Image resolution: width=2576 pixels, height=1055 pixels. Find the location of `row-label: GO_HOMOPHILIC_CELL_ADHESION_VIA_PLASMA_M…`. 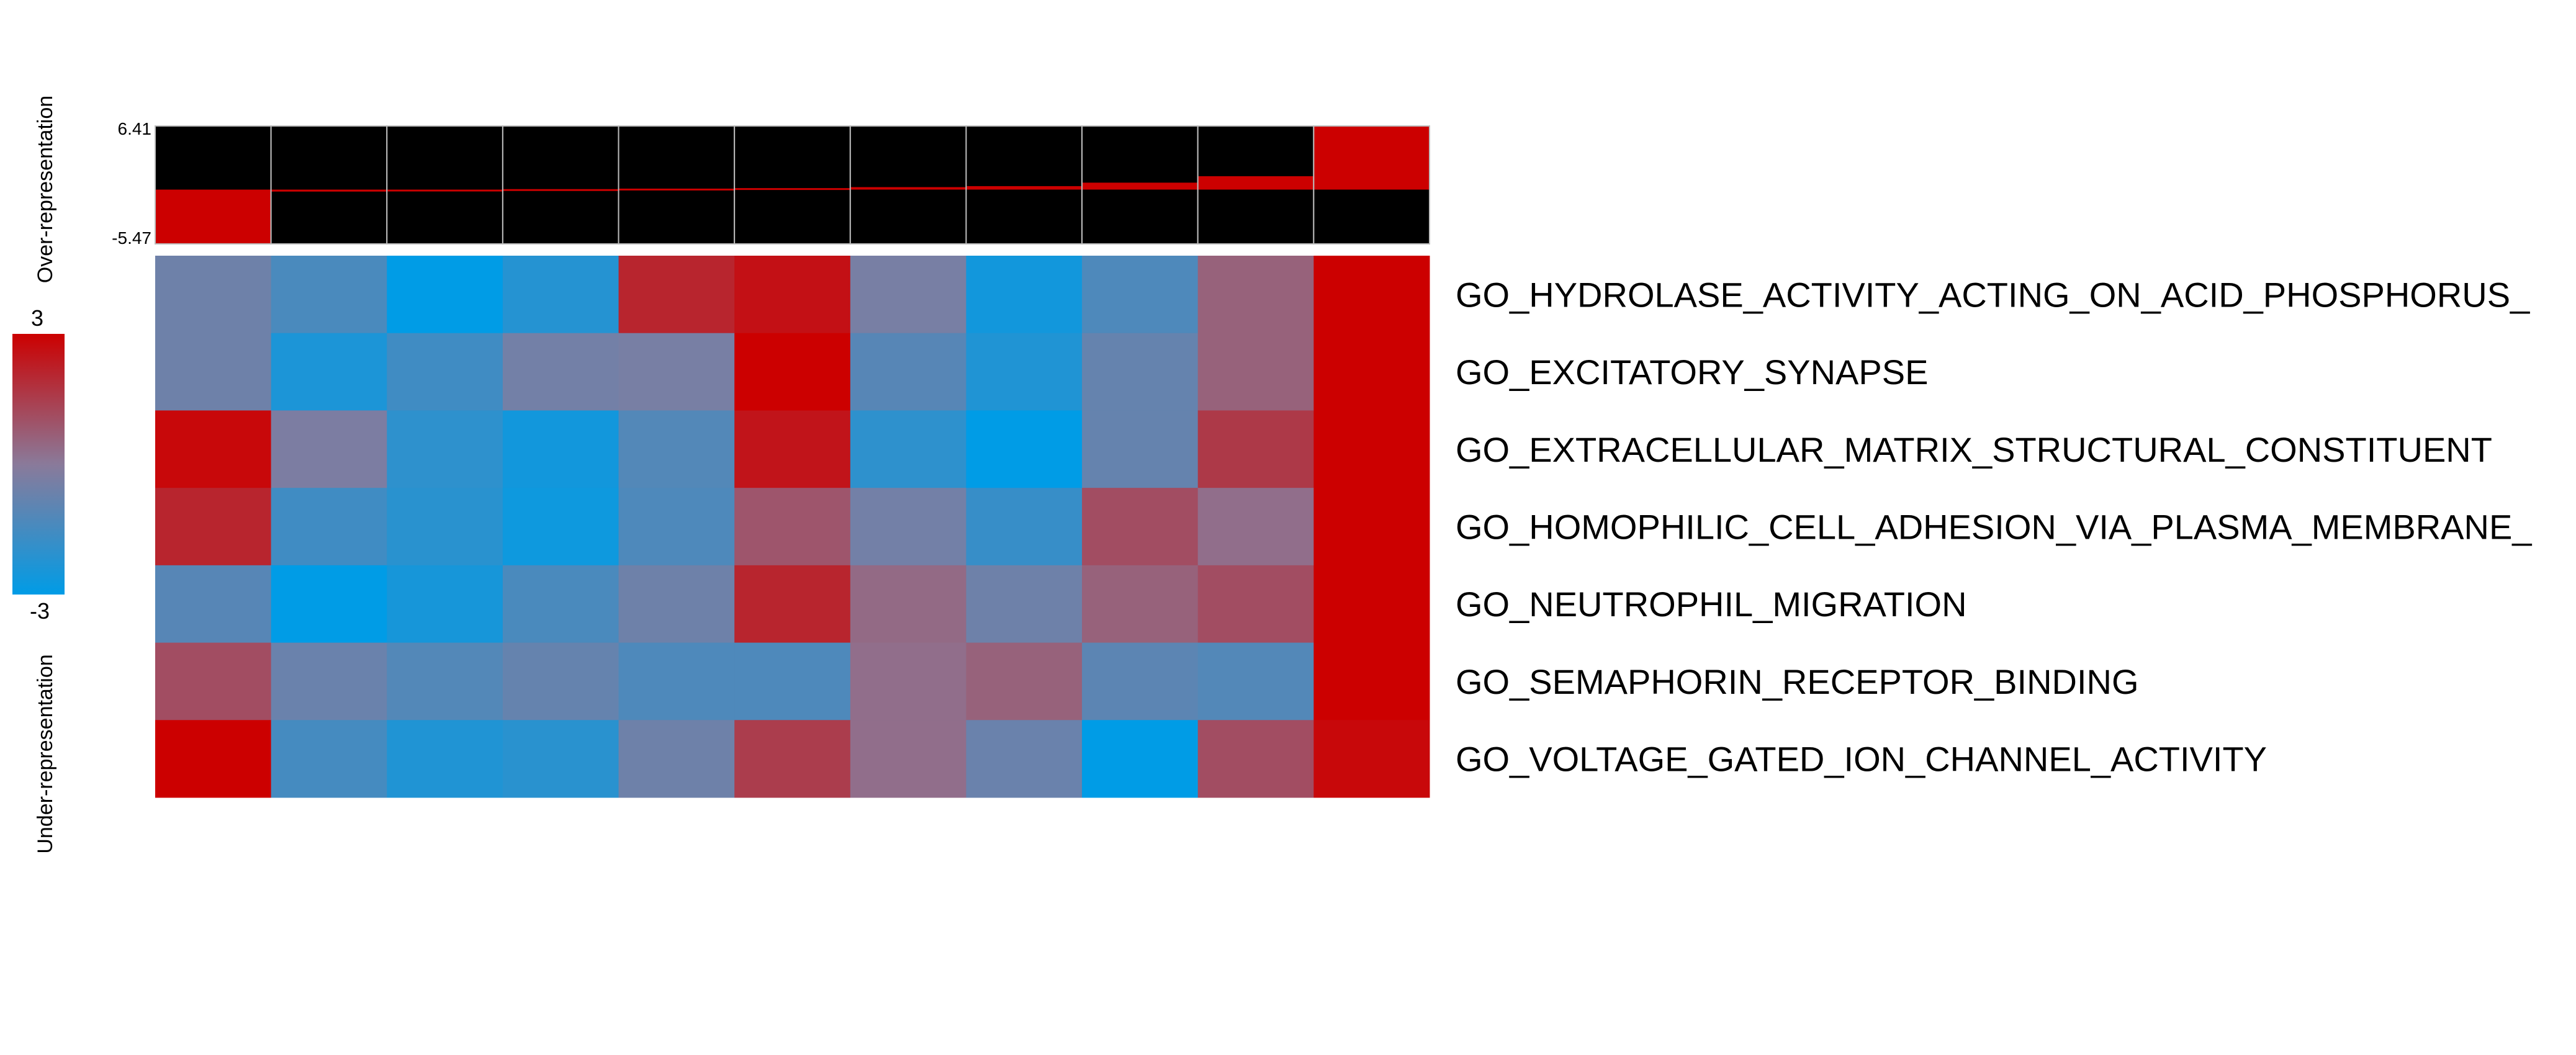

row-label: GO_HOMOPHILIC_CELL_ADHESION_VIA_PLASMA_M… is located at coordinates (1994, 527).